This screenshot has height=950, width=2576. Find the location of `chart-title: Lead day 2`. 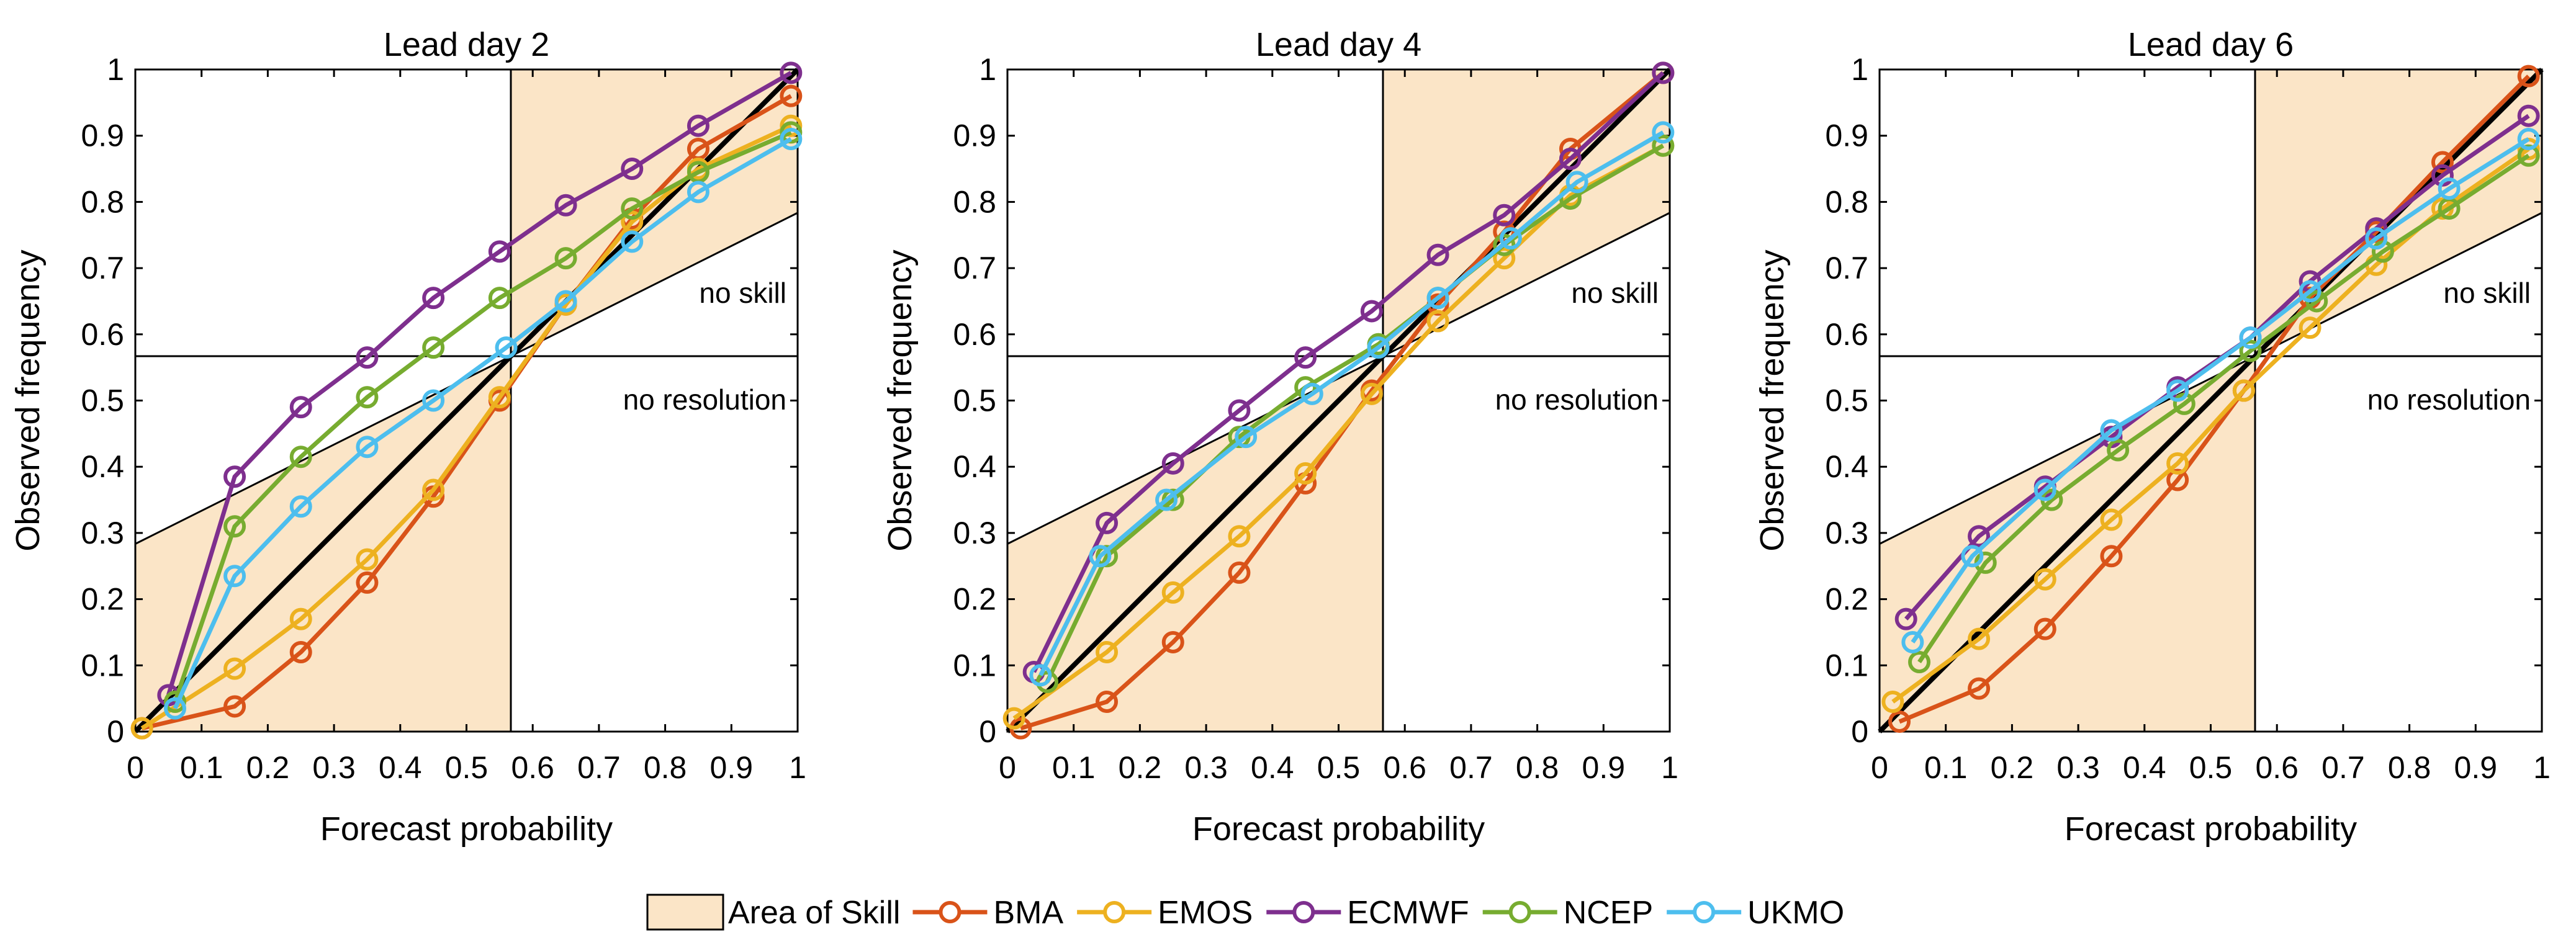

chart-title: Lead day 2 is located at coordinates (466, 45).